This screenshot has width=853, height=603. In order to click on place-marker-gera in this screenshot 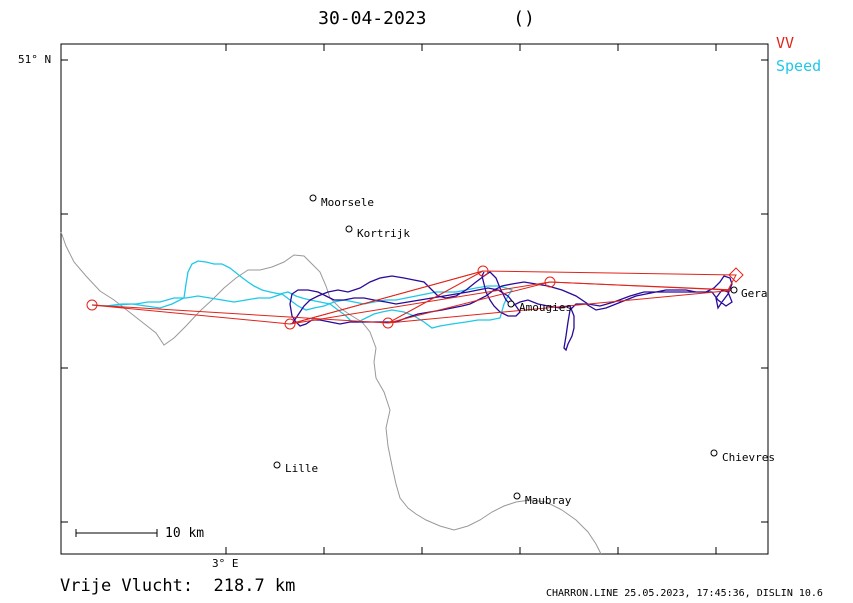, I will do `click(734, 290)`.